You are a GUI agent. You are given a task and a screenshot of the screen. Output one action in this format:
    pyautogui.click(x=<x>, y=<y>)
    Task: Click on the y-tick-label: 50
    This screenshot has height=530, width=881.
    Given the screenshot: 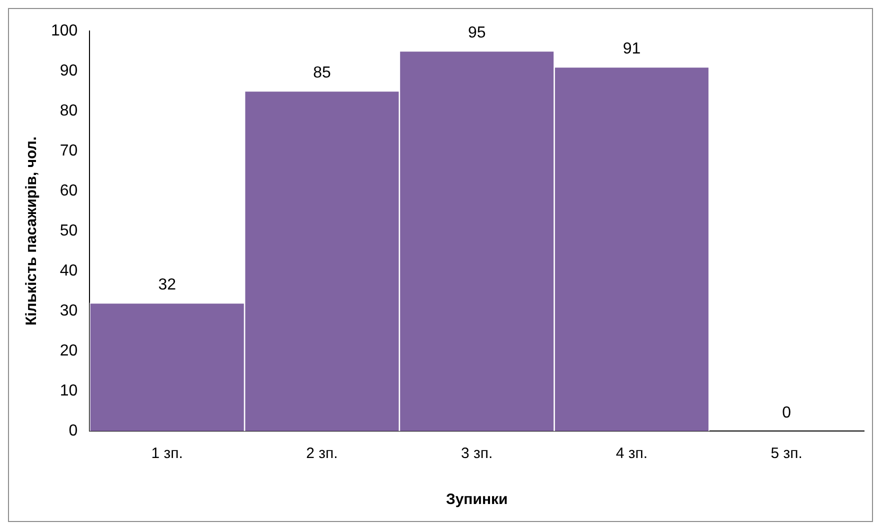 What is the action you would take?
    pyautogui.click(x=69, y=231)
    